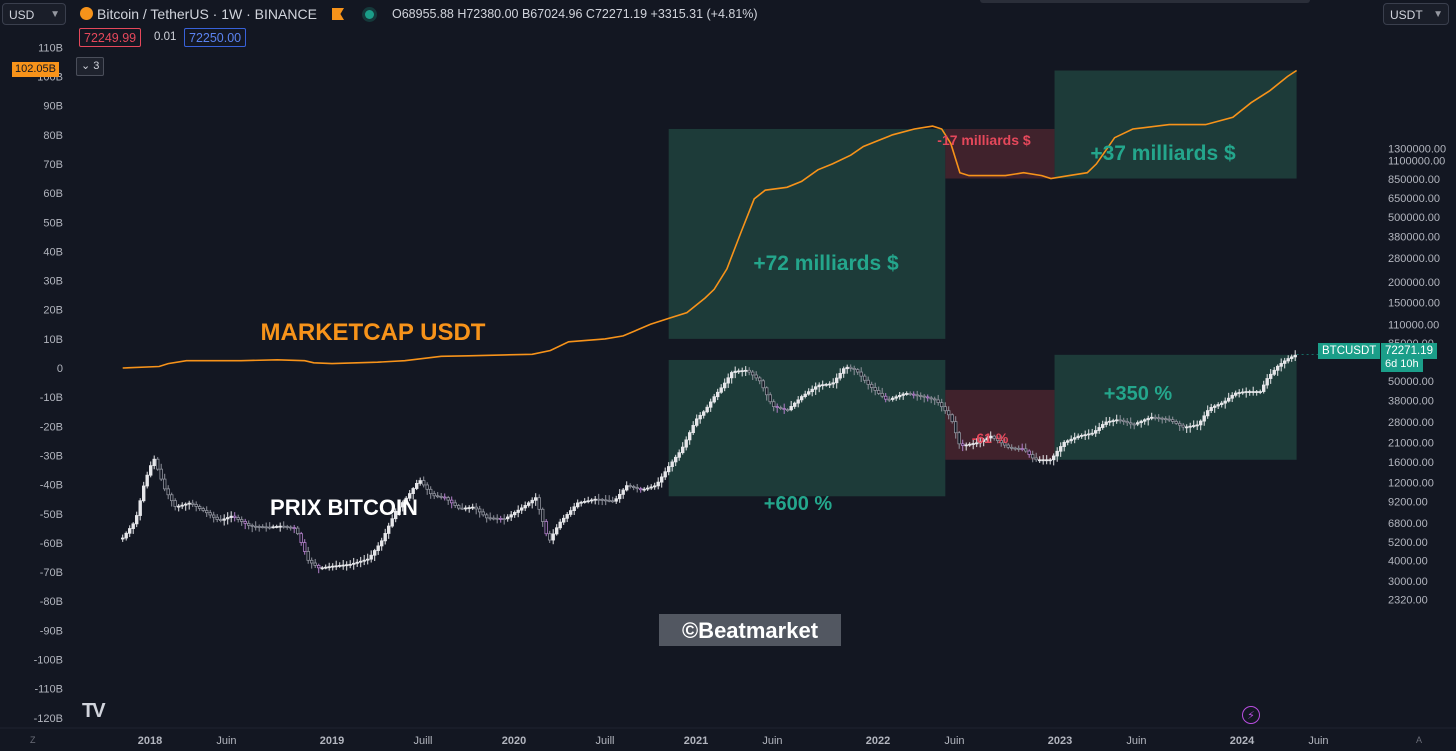 The height and width of the screenshot is (751, 1456). What do you see at coordinates (1416, 14) in the screenshot?
I see `quote-currency-select: USDT ▼` at bounding box center [1416, 14].